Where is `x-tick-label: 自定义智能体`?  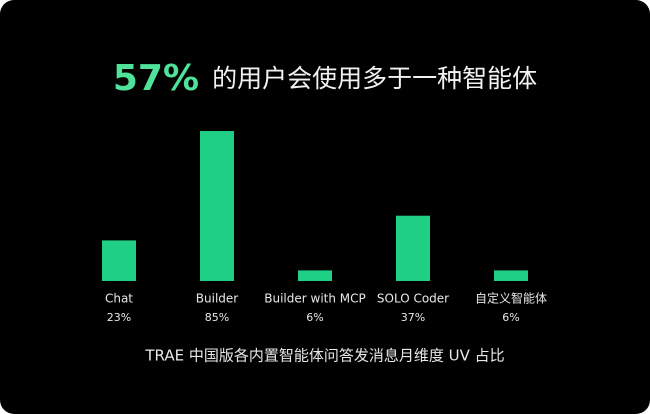 x-tick-label: 自定义智能体 is located at coordinates (511, 298).